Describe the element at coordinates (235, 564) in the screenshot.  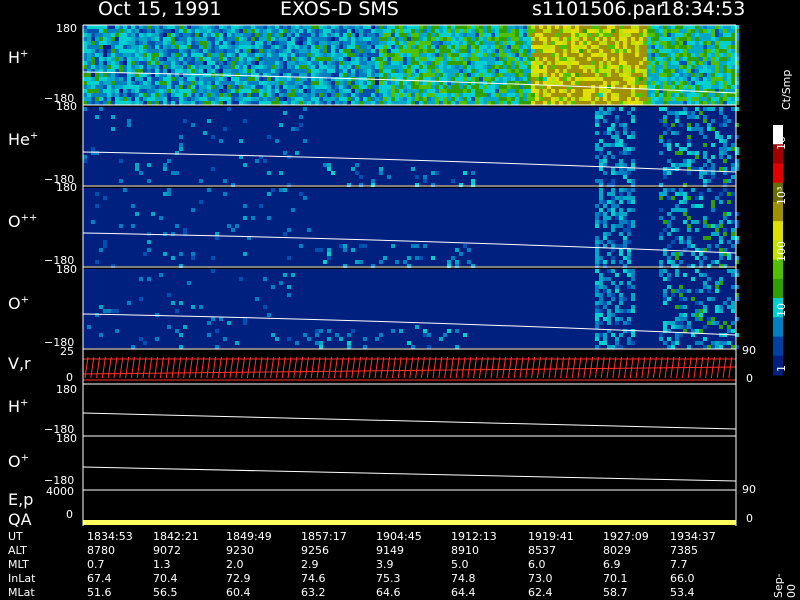
I see `cell-mlt-2: 2.0` at that location.